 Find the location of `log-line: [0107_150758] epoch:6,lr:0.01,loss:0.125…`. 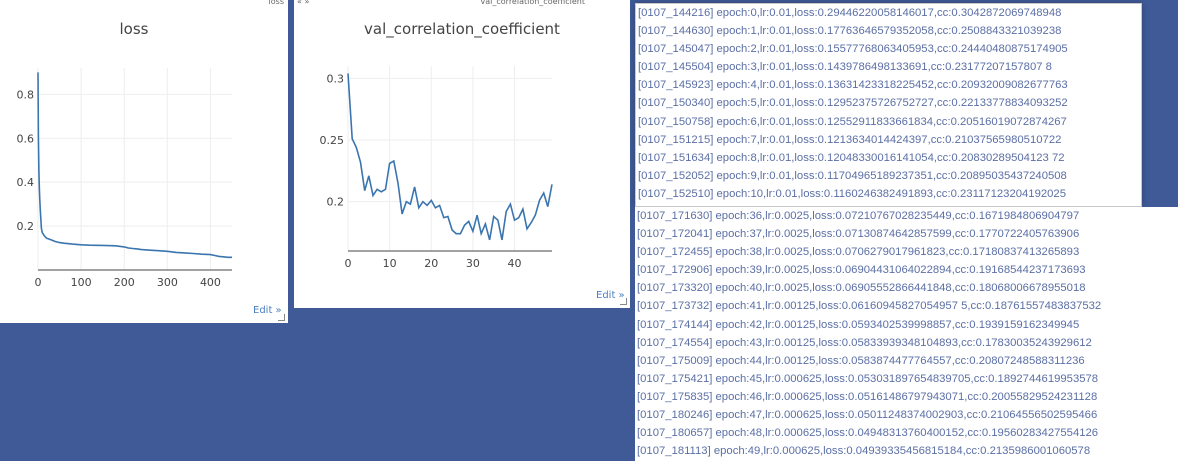

log-line: [0107_150758] epoch:6,lr:0.01,loss:0.125… is located at coordinates (852, 121).